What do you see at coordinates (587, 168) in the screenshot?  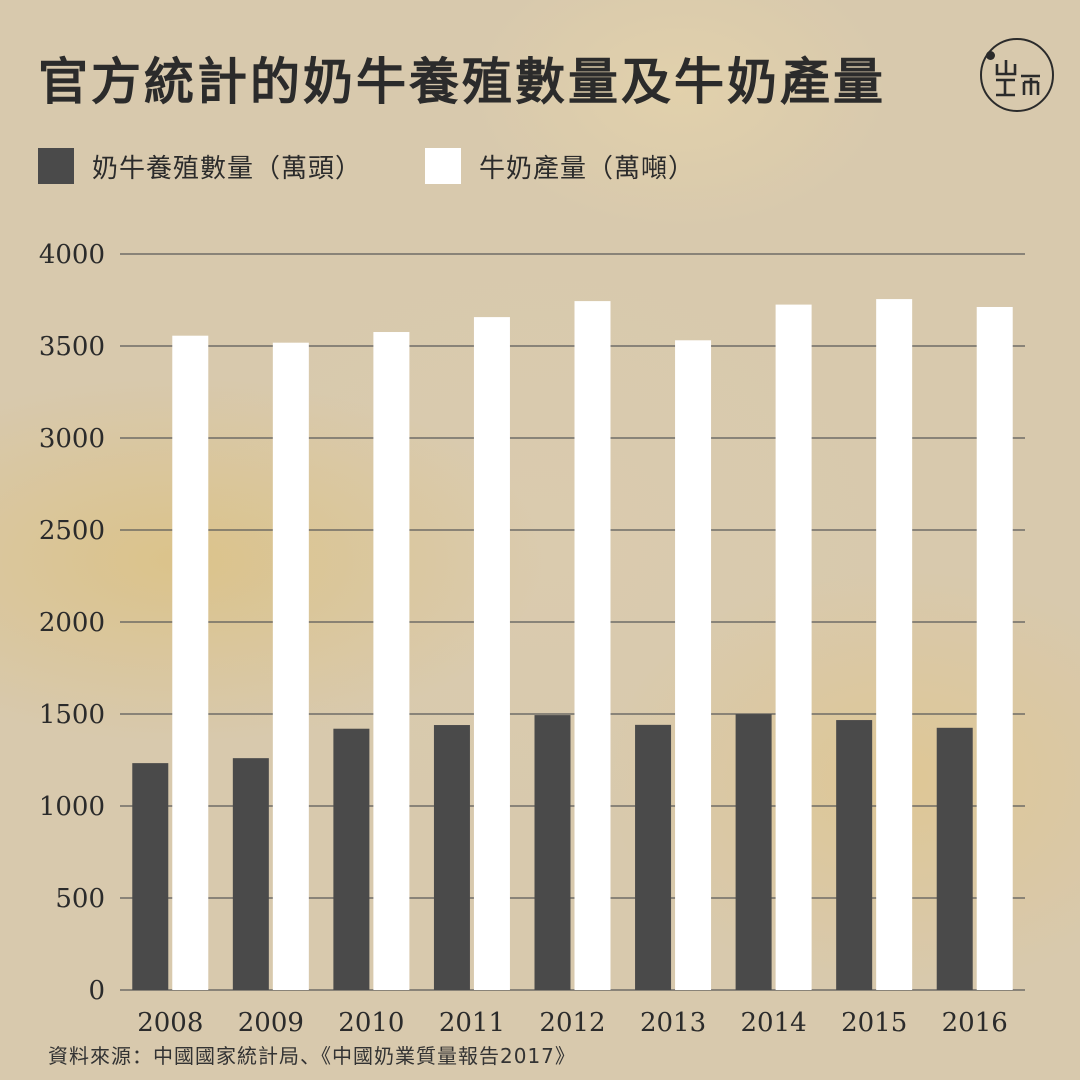 I see `legend-label-milk: 牛奶產量（萬噸）` at bounding box center [587, 168].